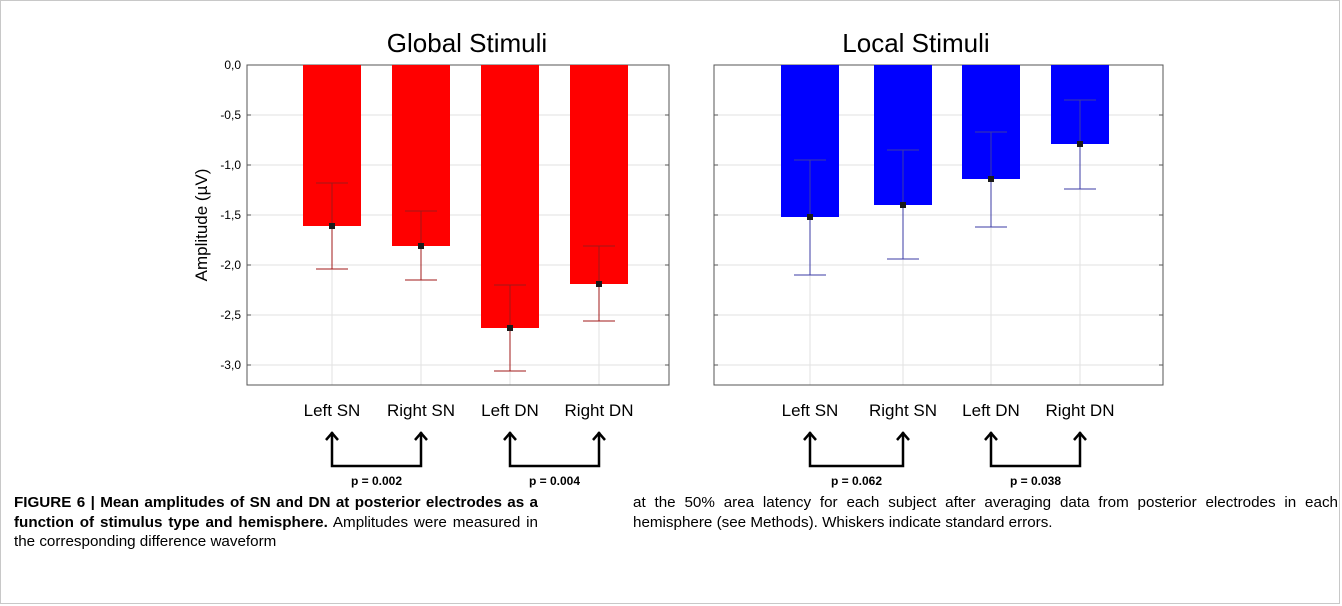  Describe the element at coordinates (376, 481) in the screenshot. I see `p-value-label: p = 0.002` at that location.